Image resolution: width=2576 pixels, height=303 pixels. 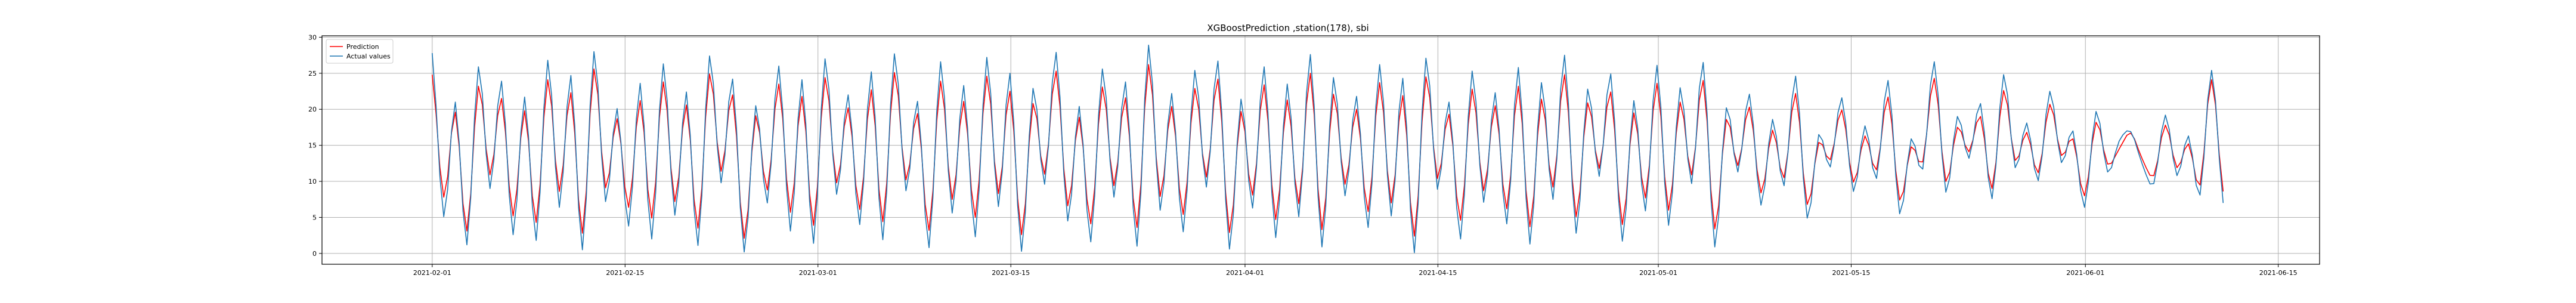 What do you see at coordinates (368, 56) in the screenshot?
I see `legend-label: Actual values` at bounding box center [368, 56].